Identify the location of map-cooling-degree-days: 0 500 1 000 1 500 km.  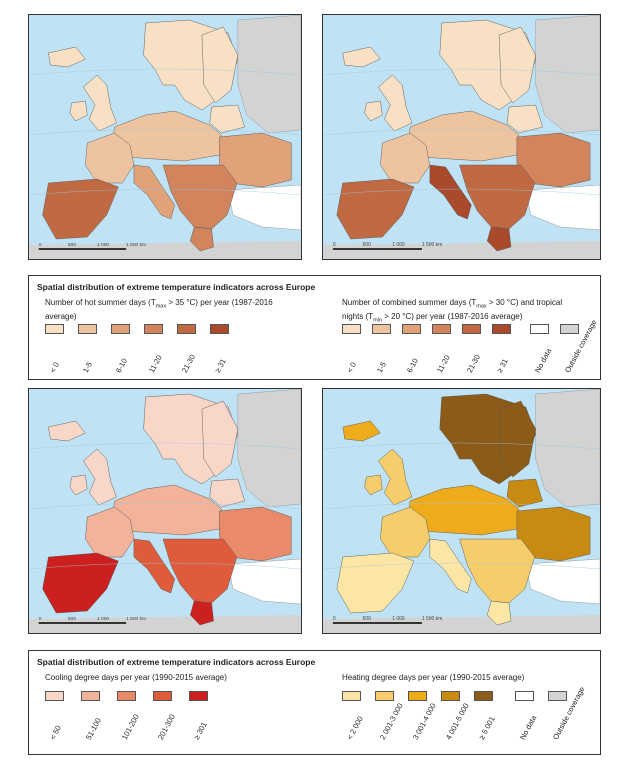
(165, 511).